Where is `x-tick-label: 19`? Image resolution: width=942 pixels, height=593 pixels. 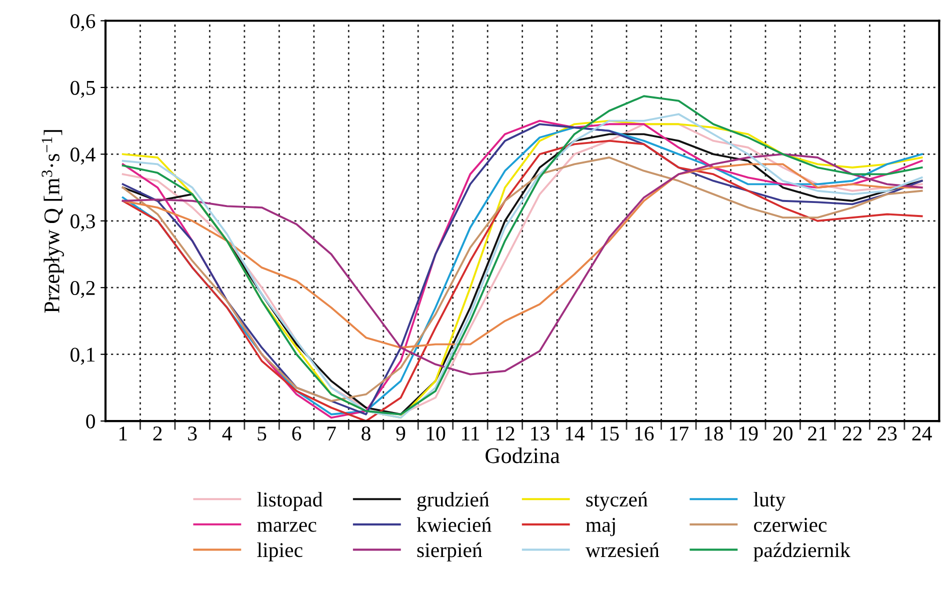 x-tick-label: 19 is located at coordinates (749, 433).